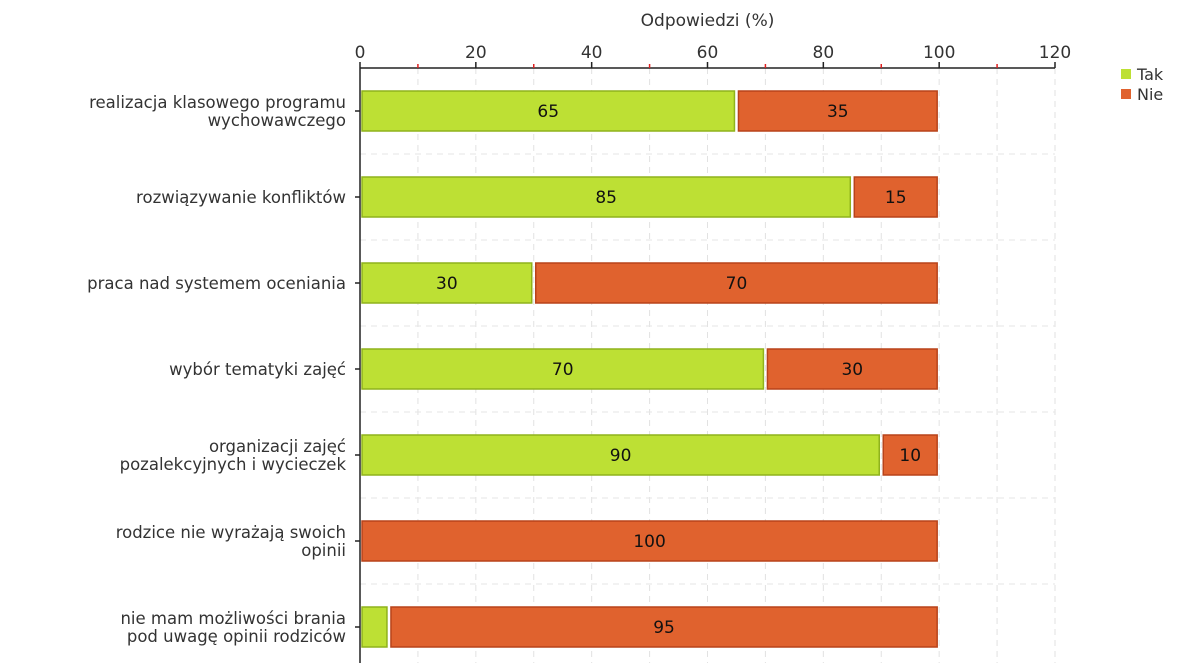 The width and height of the screenshot is (1178, 663). I want to click on x-tick-label: 0, so click(360, 53).